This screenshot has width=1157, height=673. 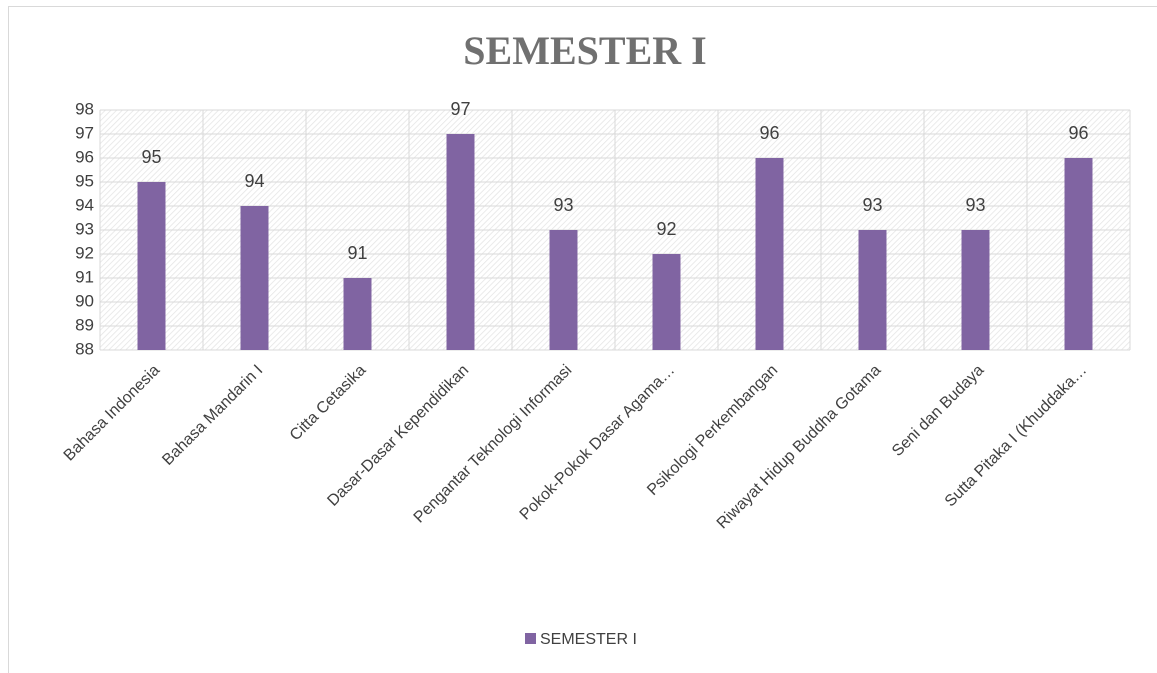 What do you see at coordinates (938, 411) in the screenshot?
I see `x-tick-label: Seni dan Budaya` at bounding box center [938, 411].